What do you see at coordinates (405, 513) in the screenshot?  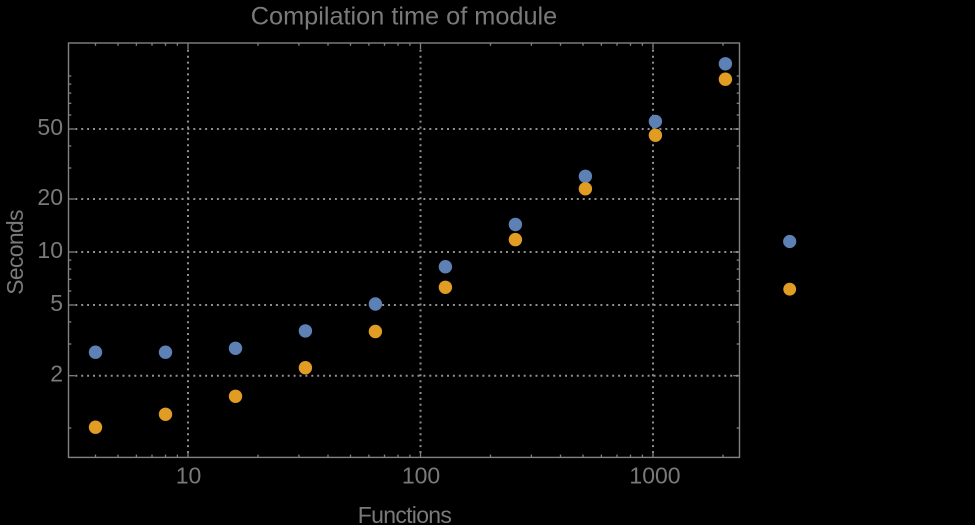 I see `svg-text: Functions` at bounding box center [405, 513].